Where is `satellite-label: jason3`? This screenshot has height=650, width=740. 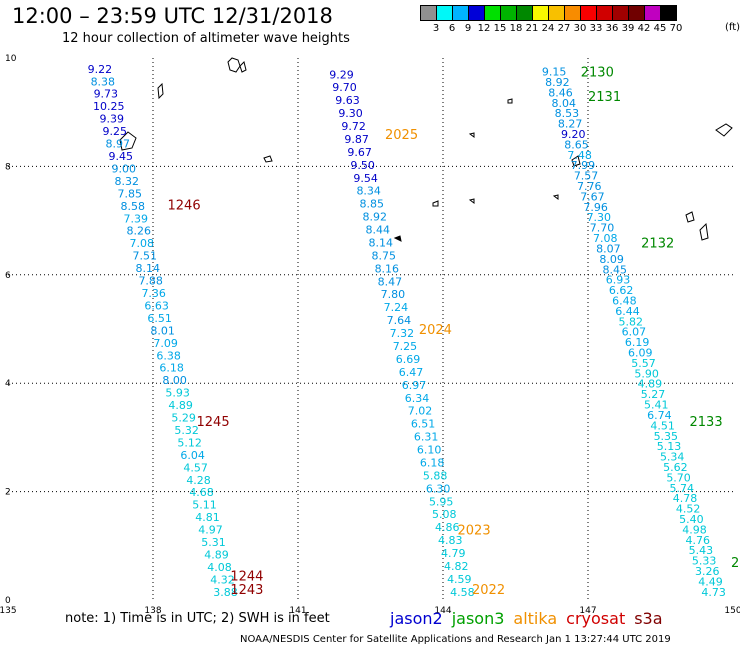
satellite-label: jason3 is located at coordinates (478, 618).